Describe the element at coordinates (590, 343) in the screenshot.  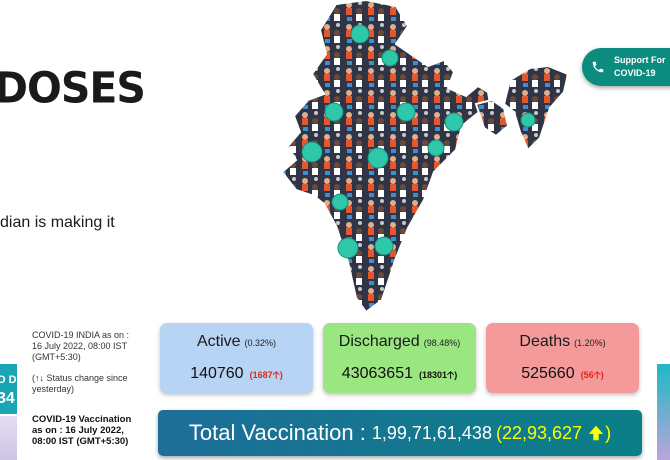
I see `deaths-percent: (1.20%)` at that location.